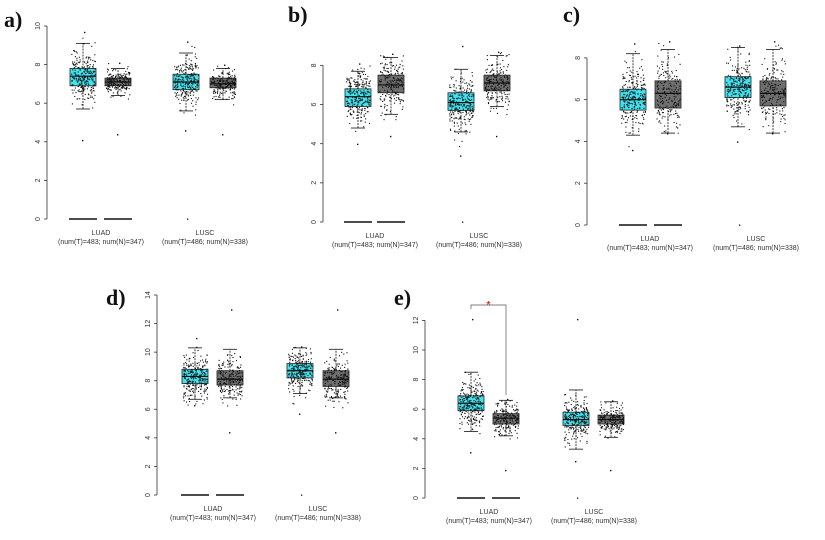 The height and width of the screenshot is (540, 825). I want to click on box-luad-normal, so click(118, 99).